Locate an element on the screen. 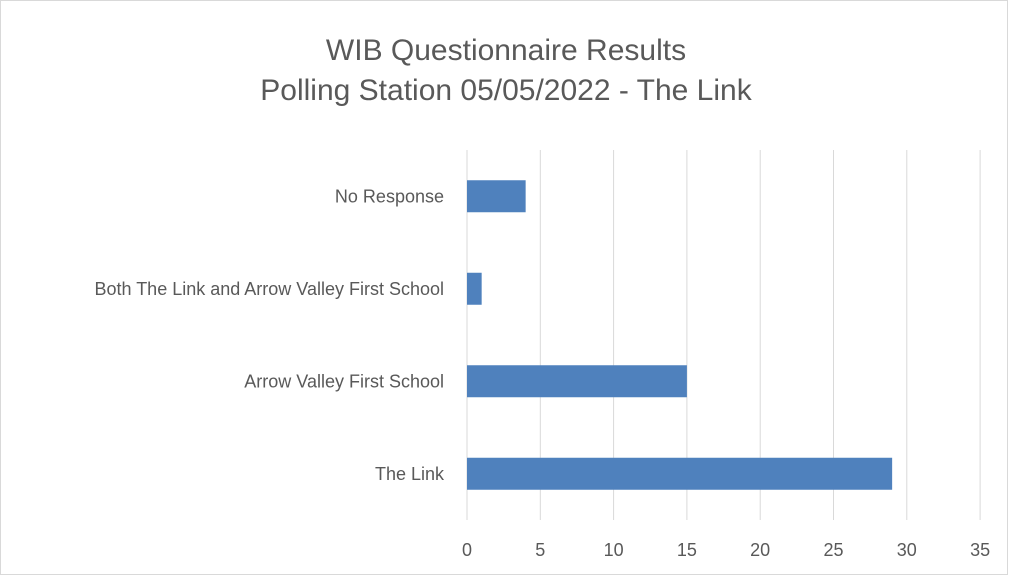 This screenshot has width=1010, height=577. chart-subtitle: Polling Station 05/05/2022 - The Link is located at coordinates (506, 90).